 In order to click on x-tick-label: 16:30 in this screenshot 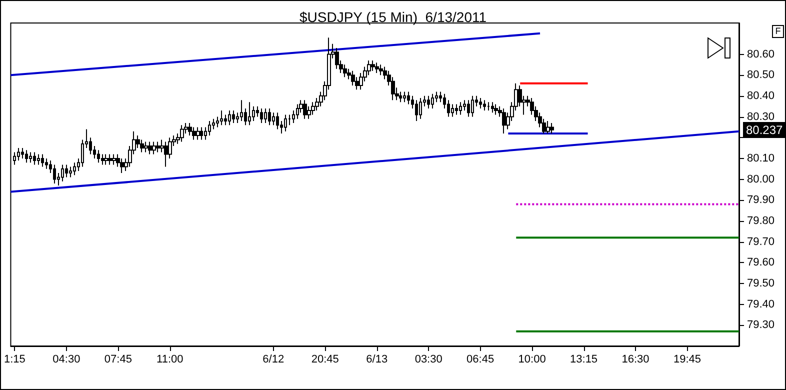, I will do `click(636, 360)`.